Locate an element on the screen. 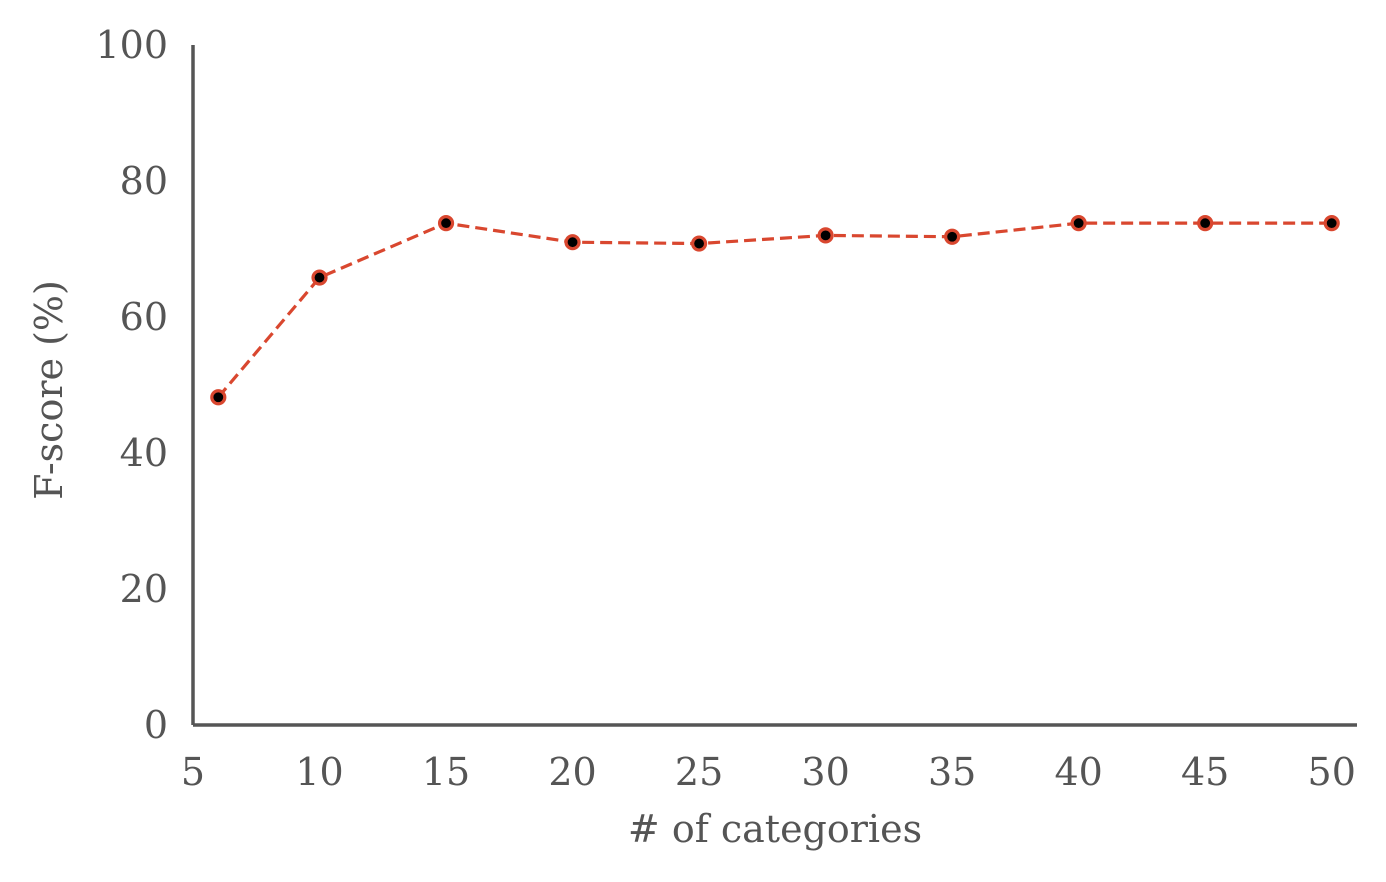 The image size is (1386, 882). x-tick-label: 10 is located at coordinates (319, 772).